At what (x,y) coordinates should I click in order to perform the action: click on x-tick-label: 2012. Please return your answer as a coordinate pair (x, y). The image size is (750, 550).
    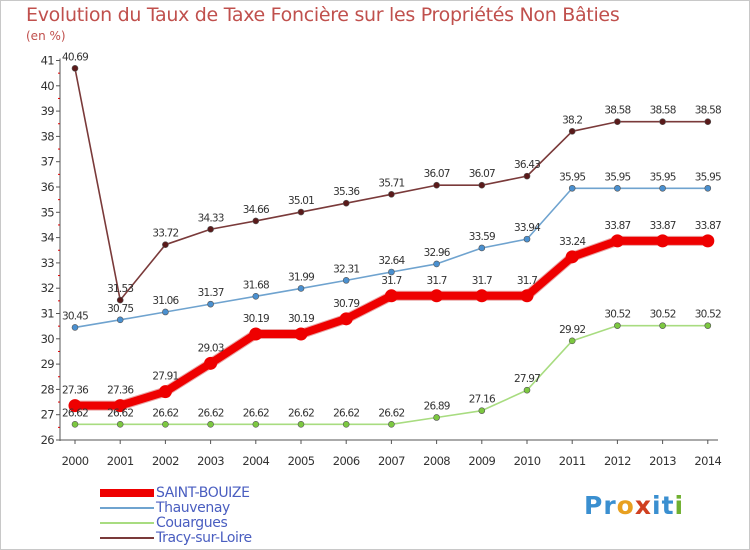
    Looking at the image, I should click on (617, 461).